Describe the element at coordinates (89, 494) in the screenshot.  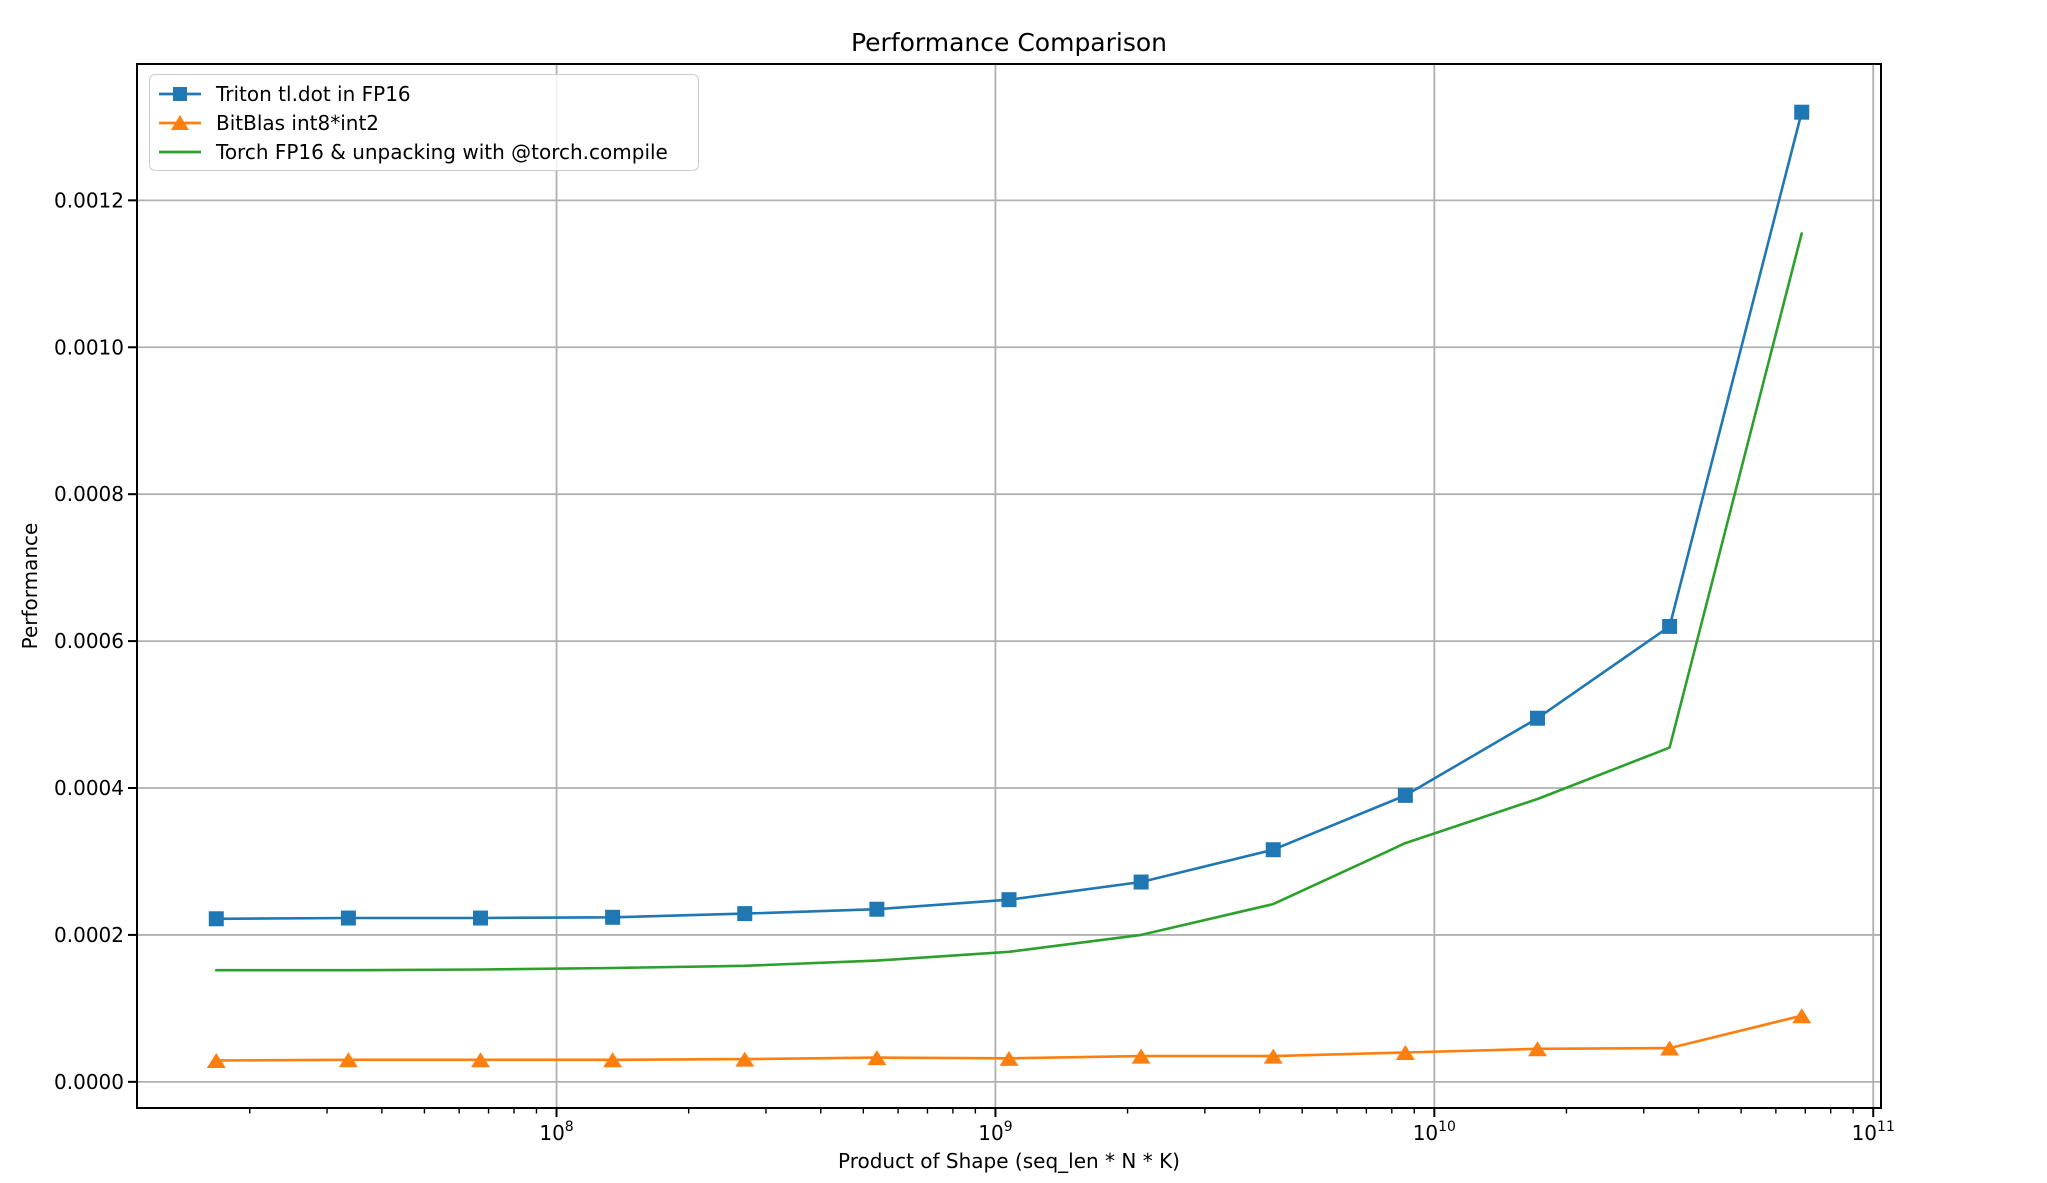
I see `y-tick-label: 0.0008` at that location.